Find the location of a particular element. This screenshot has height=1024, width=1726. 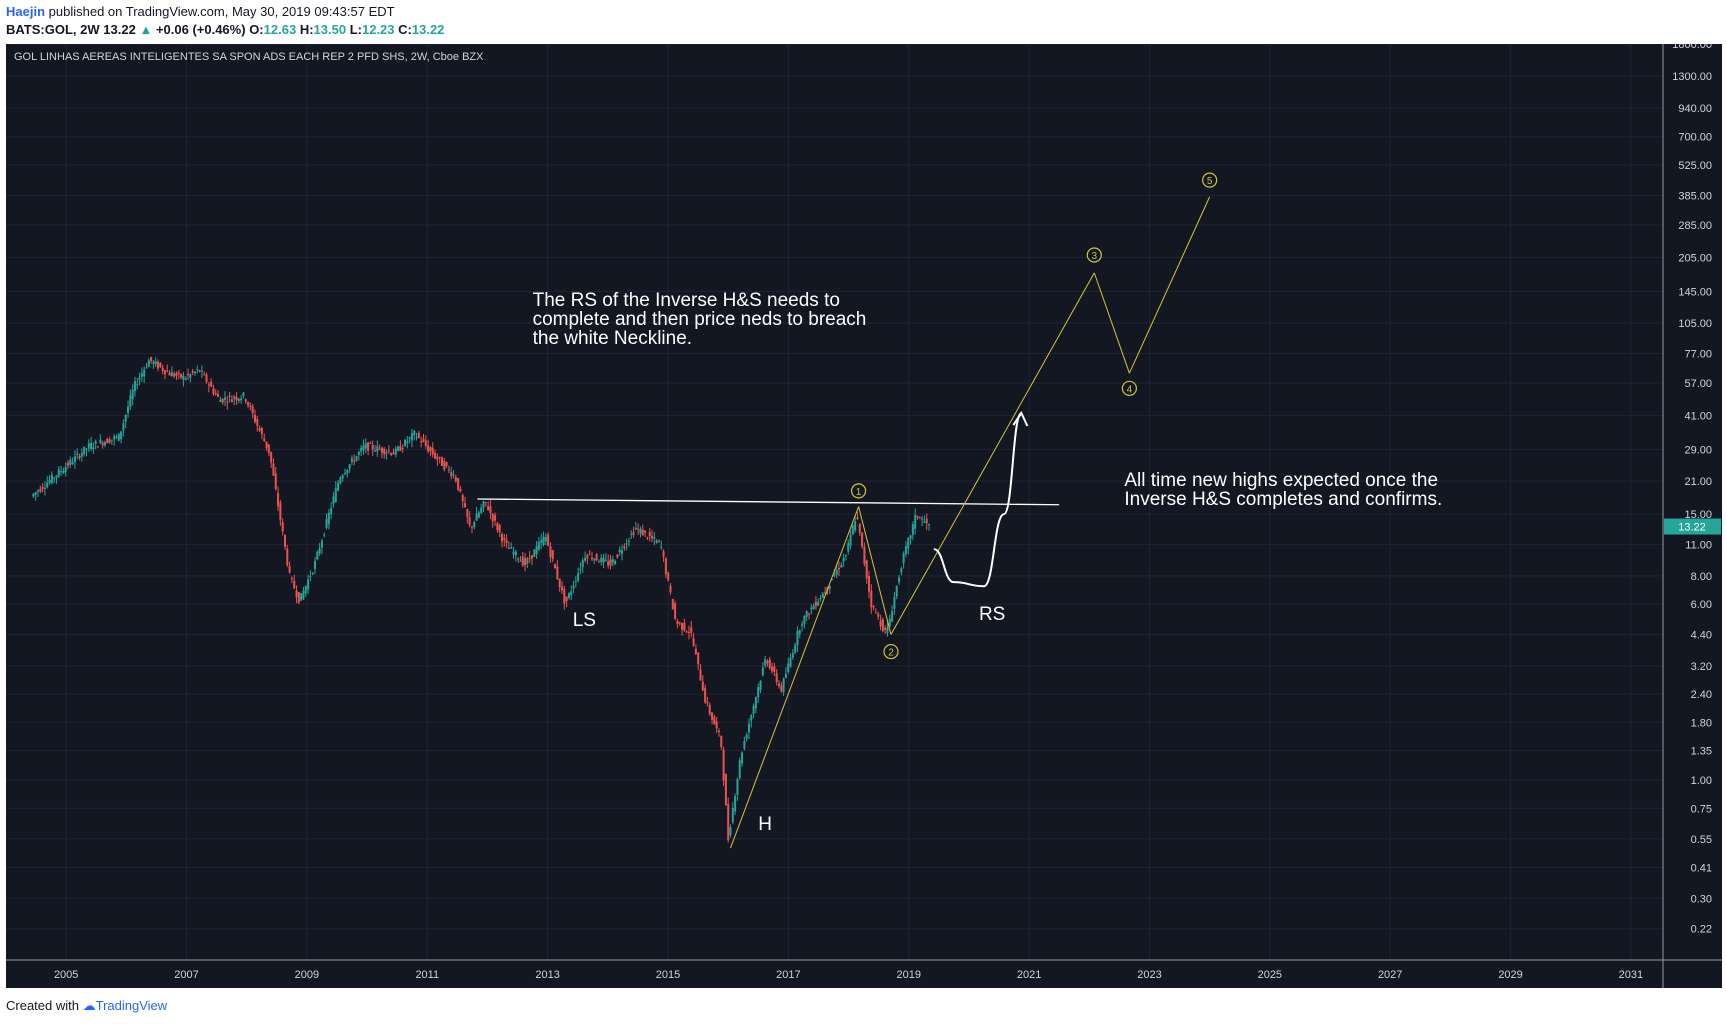

y-tick-label: 29.00 is located at coordinates (1698, 450).